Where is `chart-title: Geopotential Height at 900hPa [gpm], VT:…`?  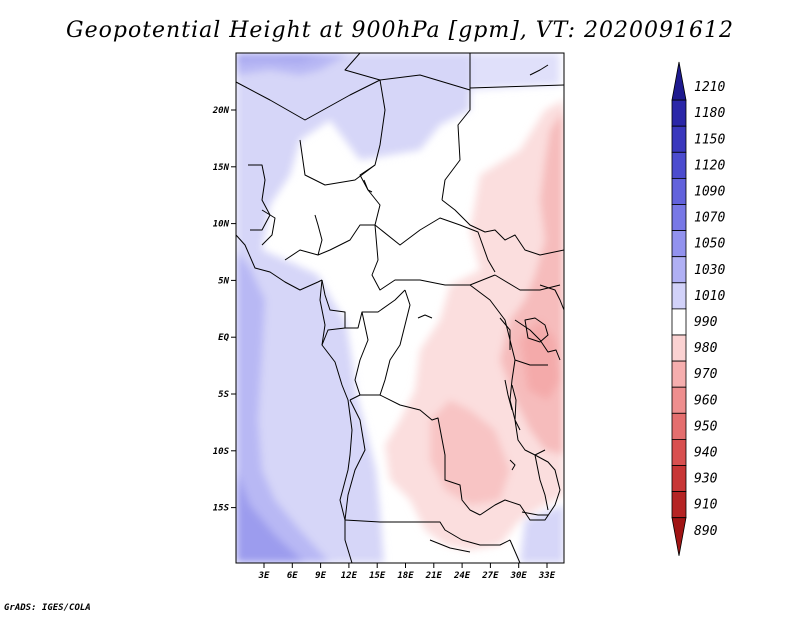
chart-title: Geopotential Height at 900hPa [gpm], VT:… is located at coordinates (400, 30).